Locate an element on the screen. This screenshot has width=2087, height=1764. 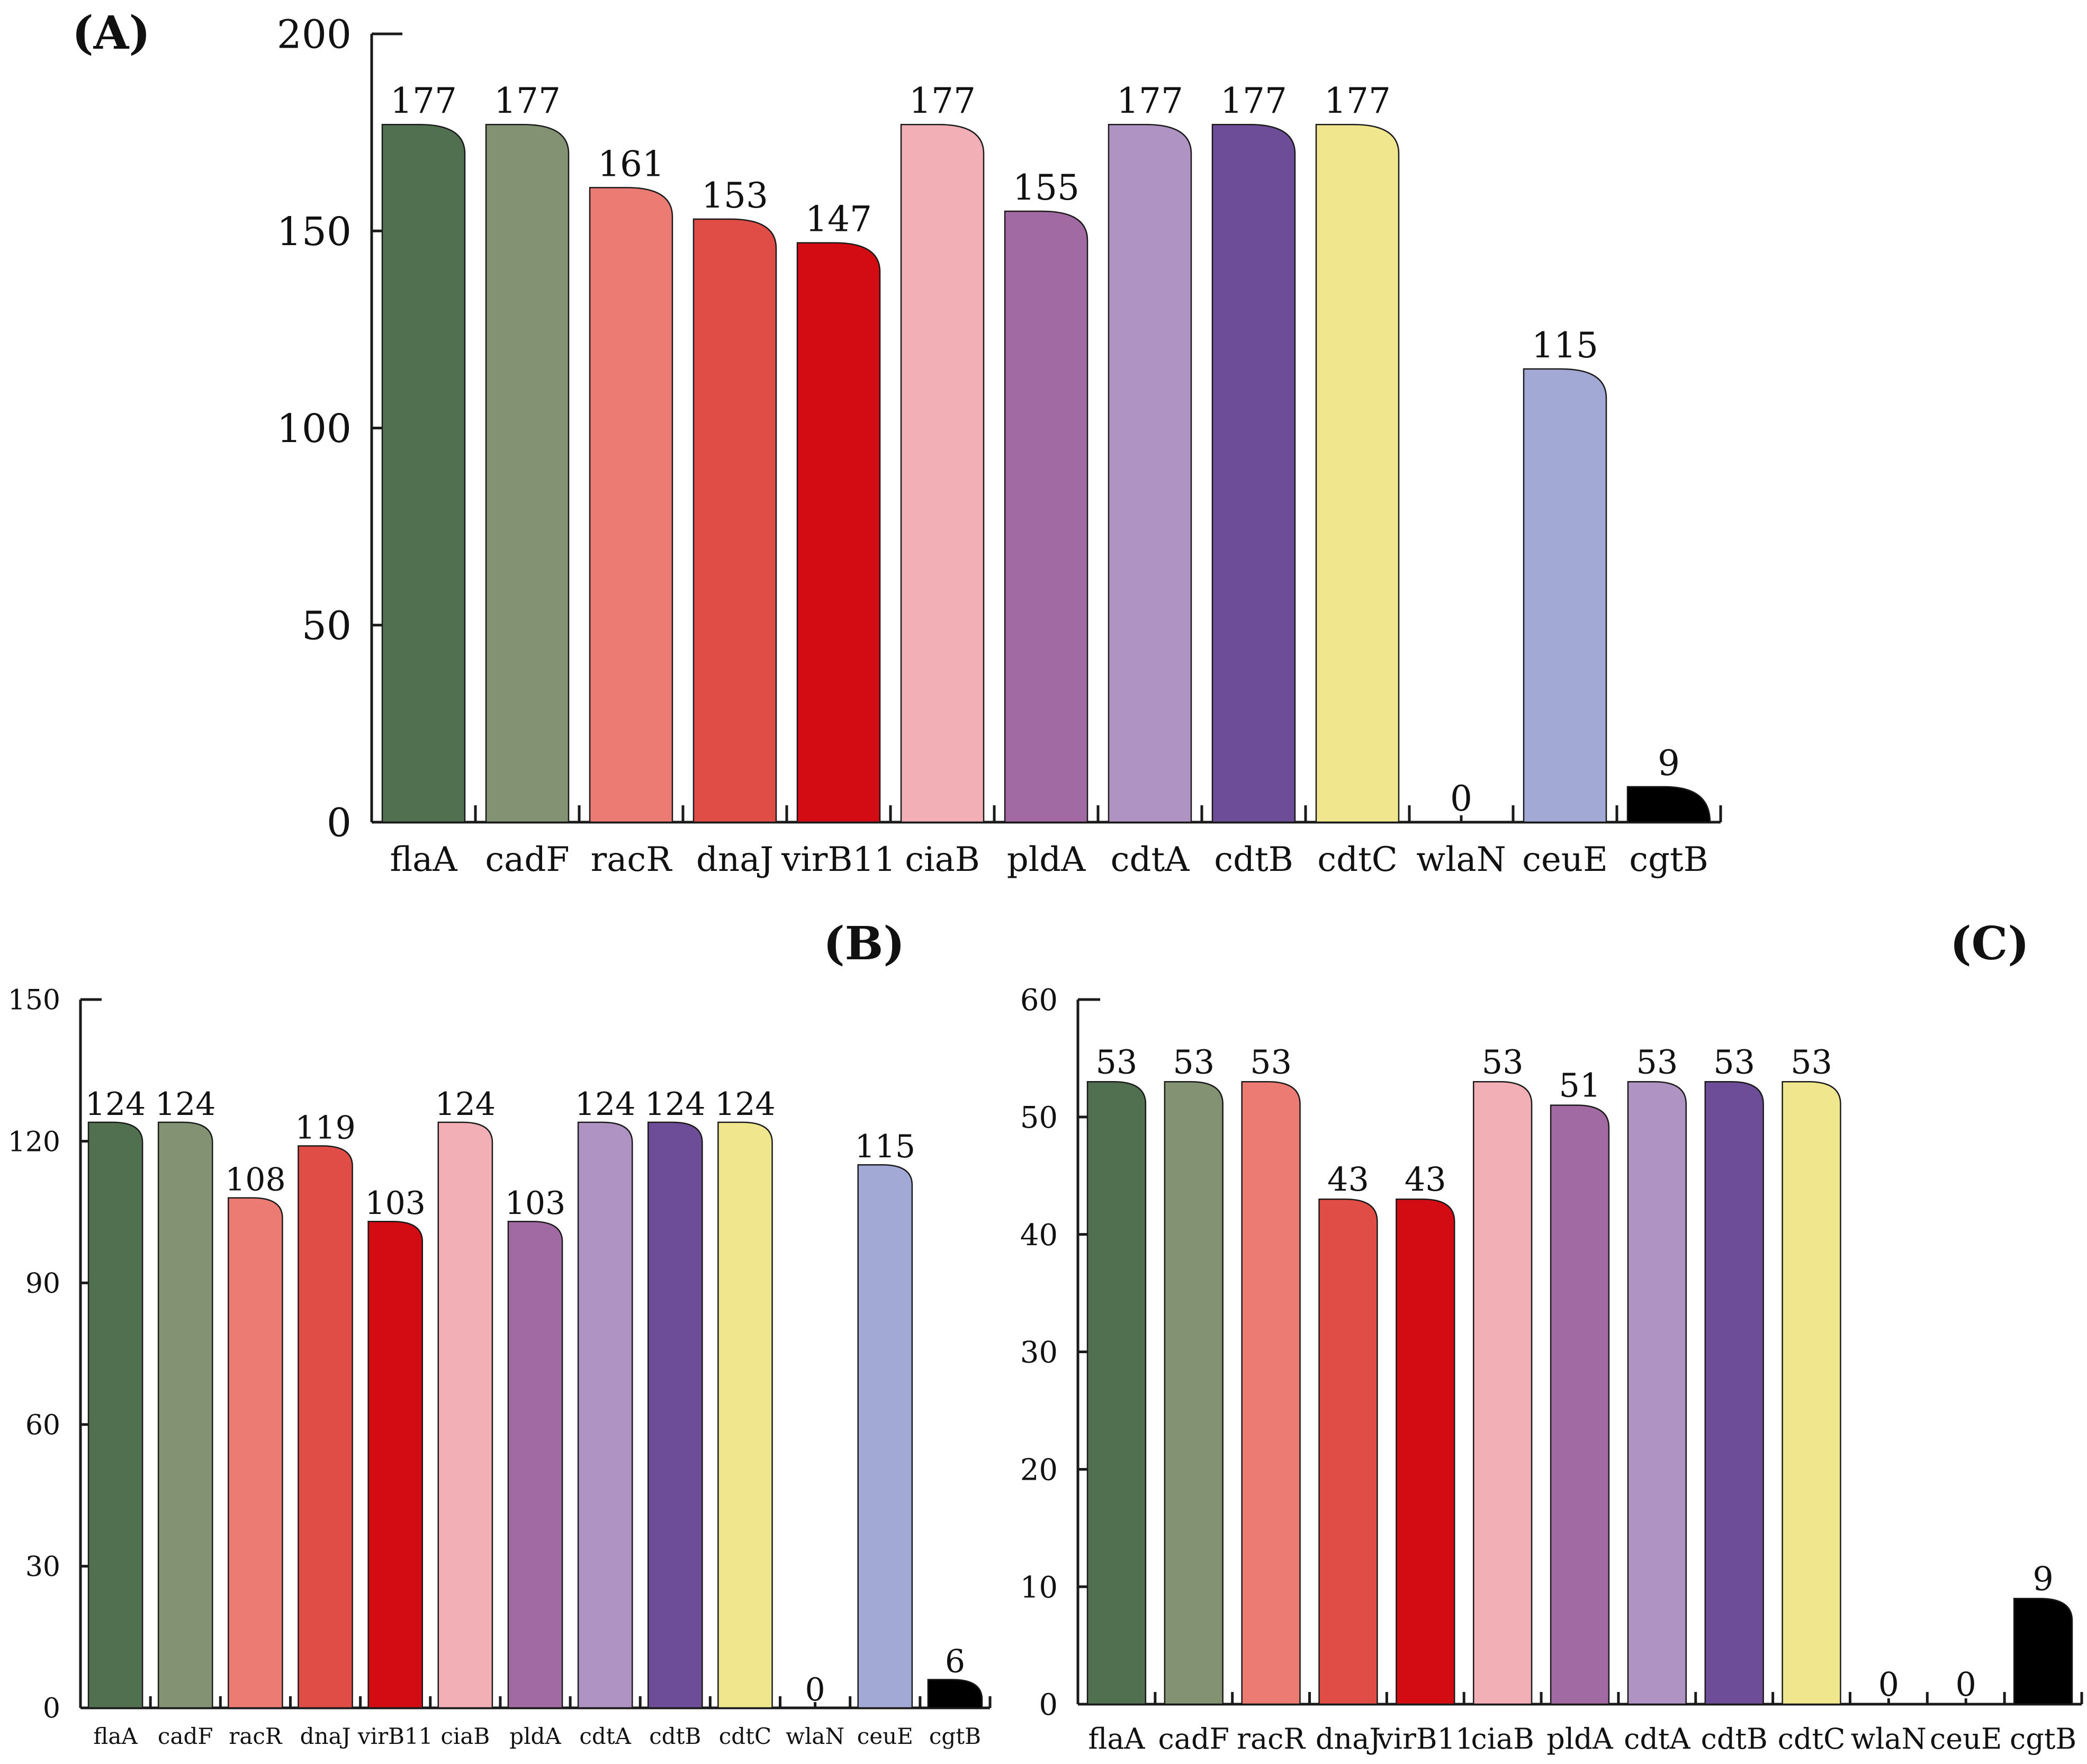
bar-cdtA is located at coordinates (1150, 473).